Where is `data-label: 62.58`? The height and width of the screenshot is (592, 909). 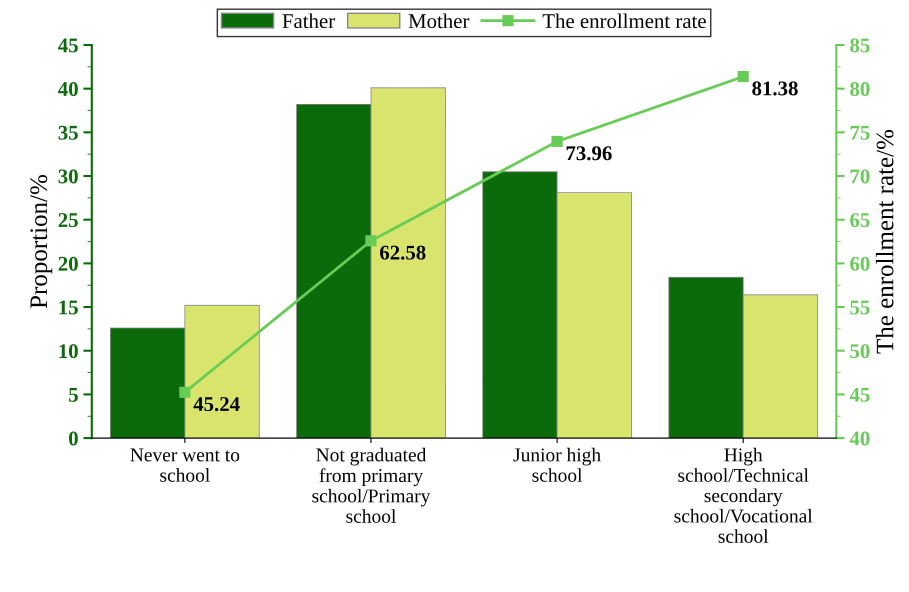 data-label: 62.58 is located at coordinates (403, 253).